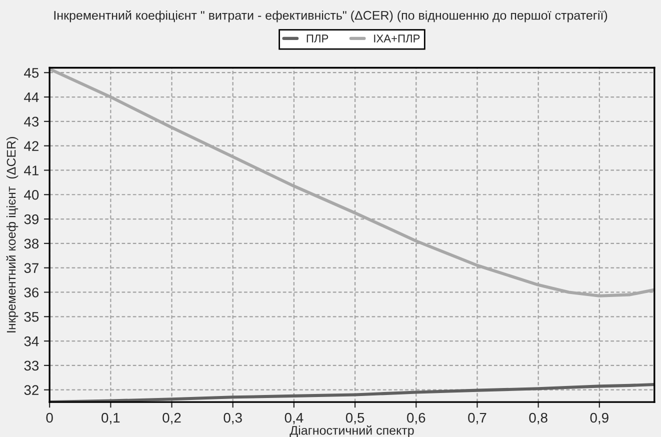 This screenshot has width=661, height=437. I want to click on y-tick-label: 37, so click(31, 268).